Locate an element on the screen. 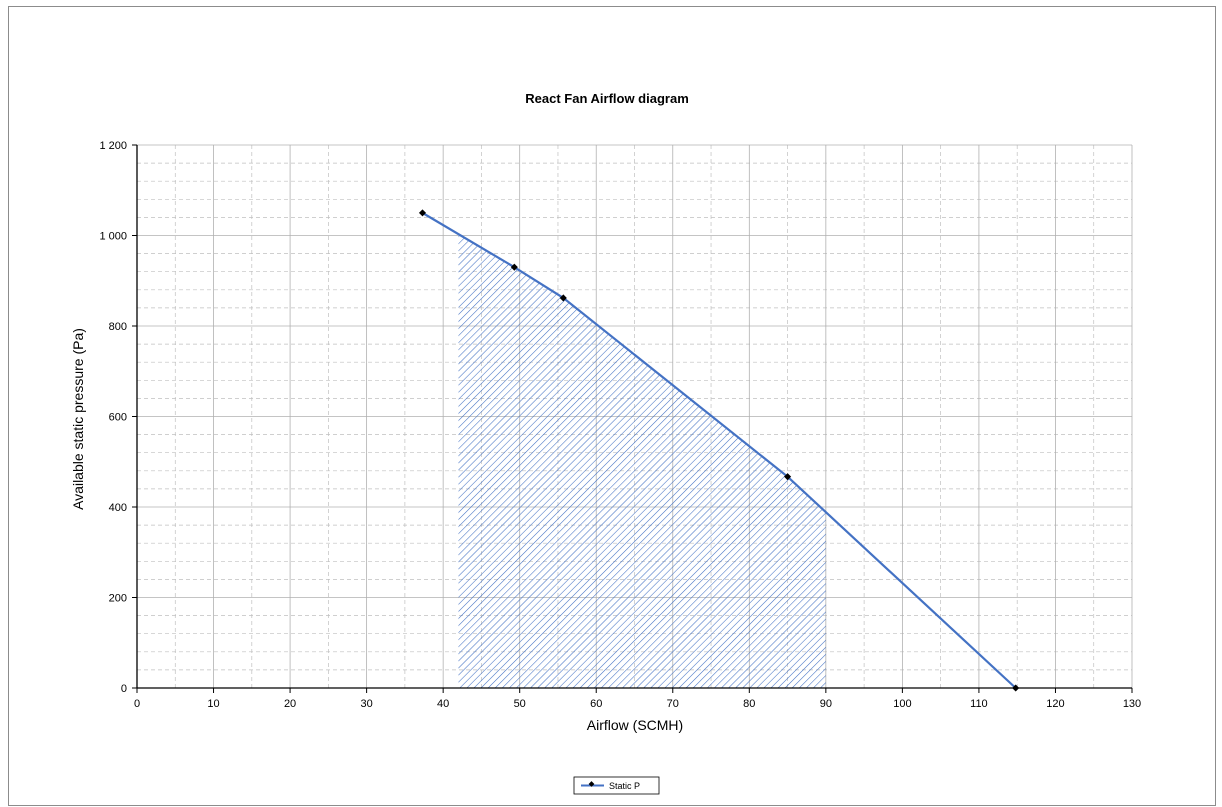 The width and height of the screenshot is (1222, 807). y-tick-label: 200 is located at coordinates (118, 599).